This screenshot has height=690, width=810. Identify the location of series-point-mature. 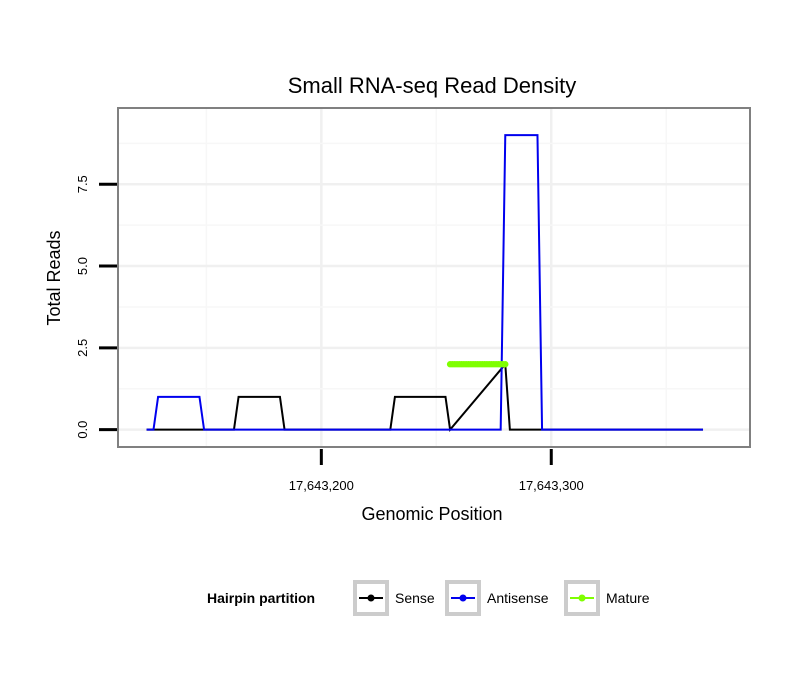
(505, 364).